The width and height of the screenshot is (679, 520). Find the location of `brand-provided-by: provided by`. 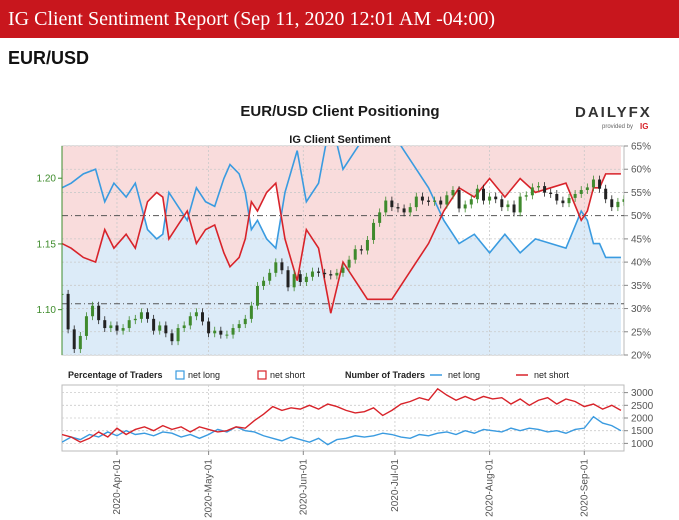

brand-provided-by: provided by is located at coordinates (617, 127).